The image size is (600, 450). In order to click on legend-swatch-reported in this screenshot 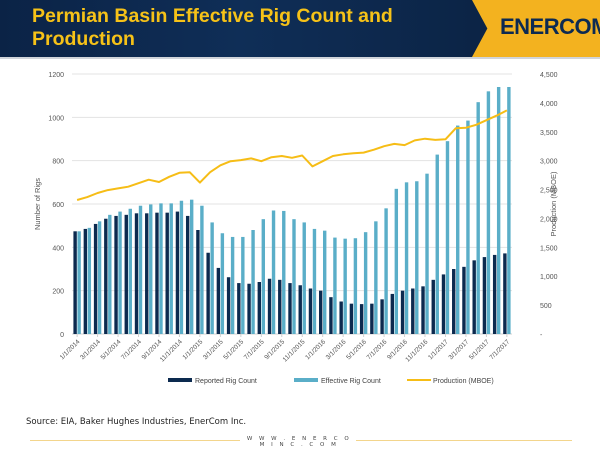, I will do `click(180, 380)`.